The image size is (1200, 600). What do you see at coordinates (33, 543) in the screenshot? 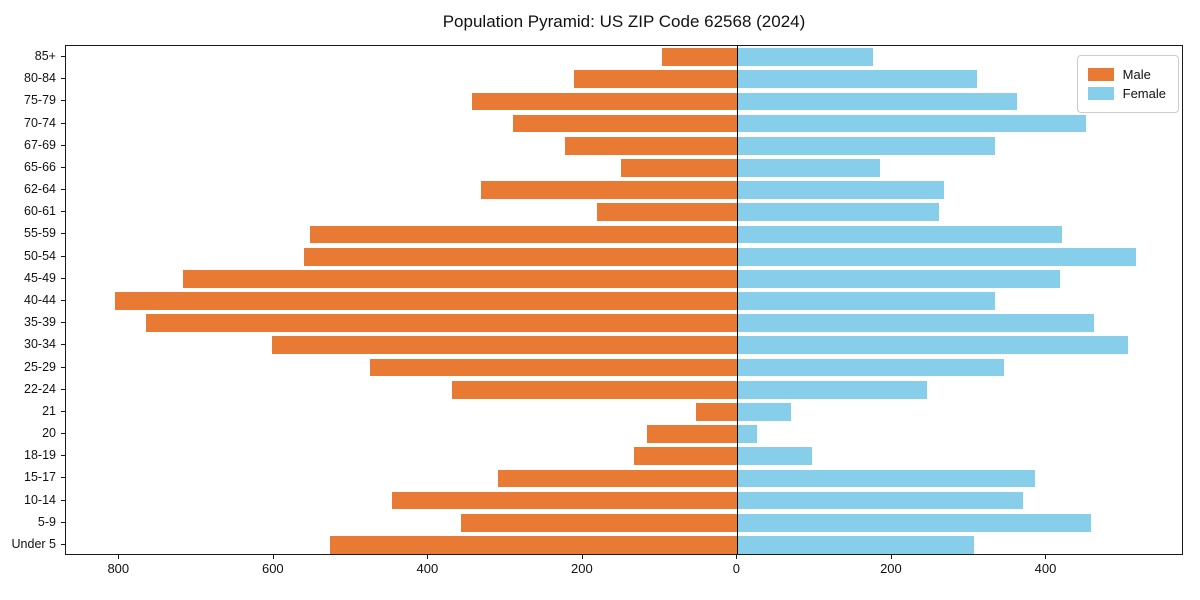
I see `y-tick-label: Under 5` at bounding box center [33, 543].